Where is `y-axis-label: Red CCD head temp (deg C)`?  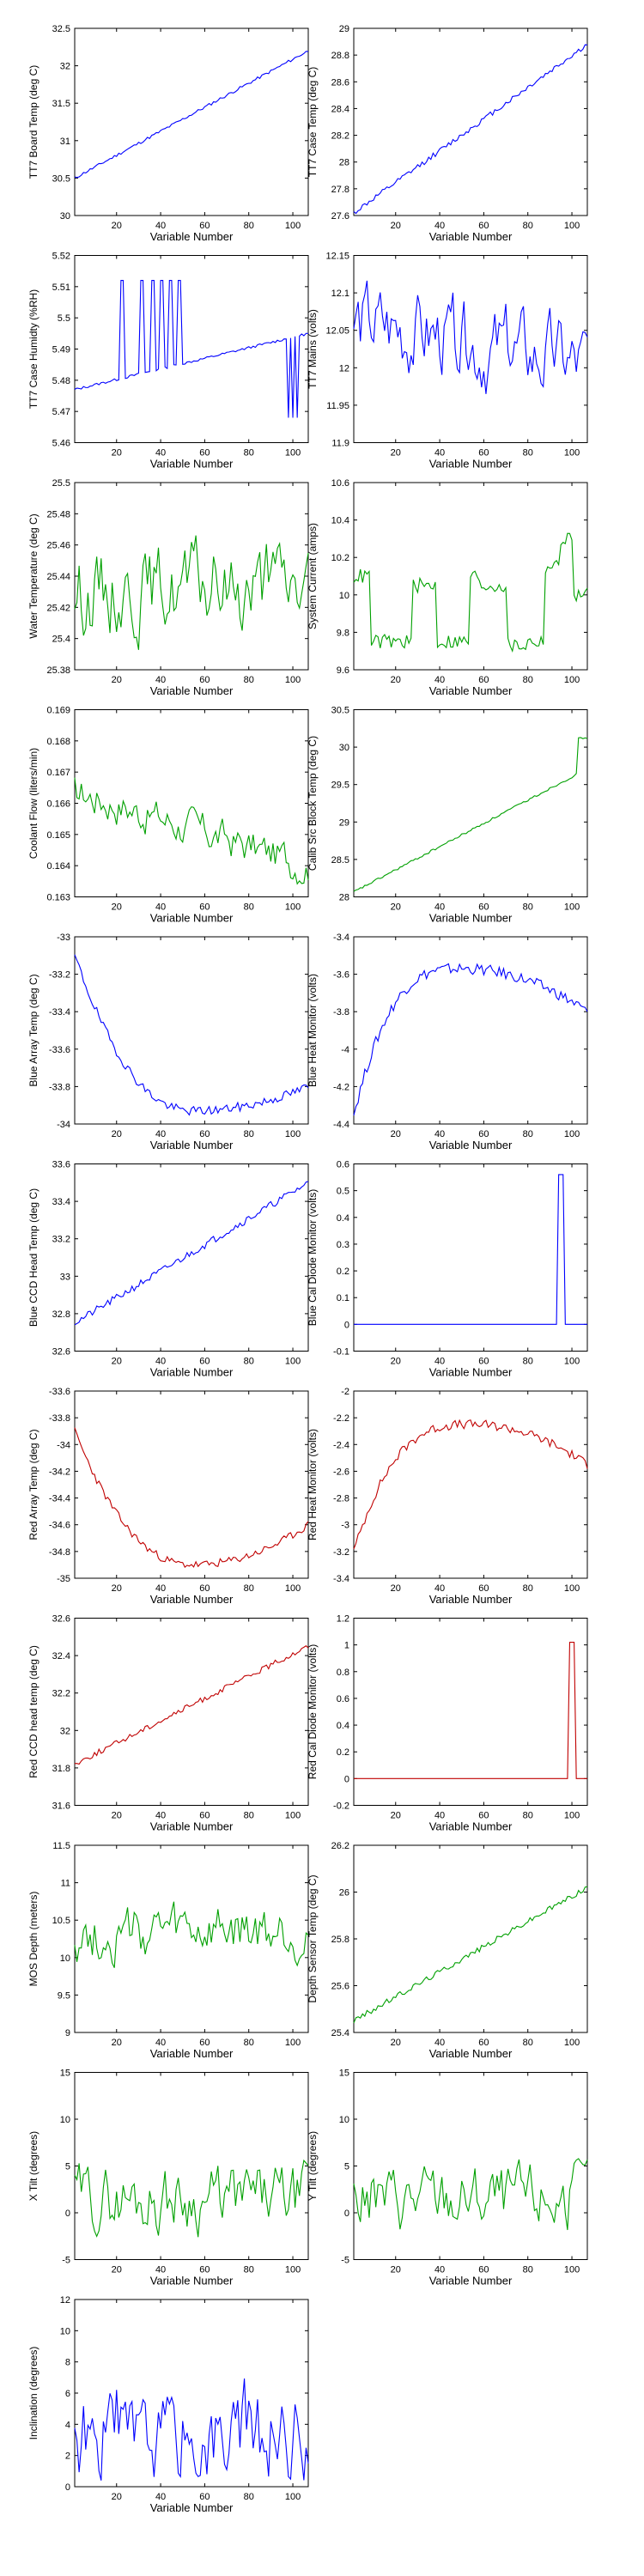
y-axis-label: Red CCD head temp (deg C) is located at coordinates (33, 1711).